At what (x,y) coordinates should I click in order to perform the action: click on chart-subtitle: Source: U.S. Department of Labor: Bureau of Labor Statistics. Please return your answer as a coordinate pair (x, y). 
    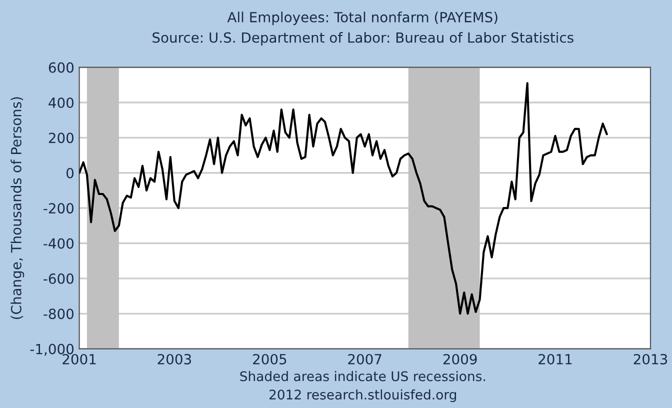
    Looking at the image, I should click on (363, 39).